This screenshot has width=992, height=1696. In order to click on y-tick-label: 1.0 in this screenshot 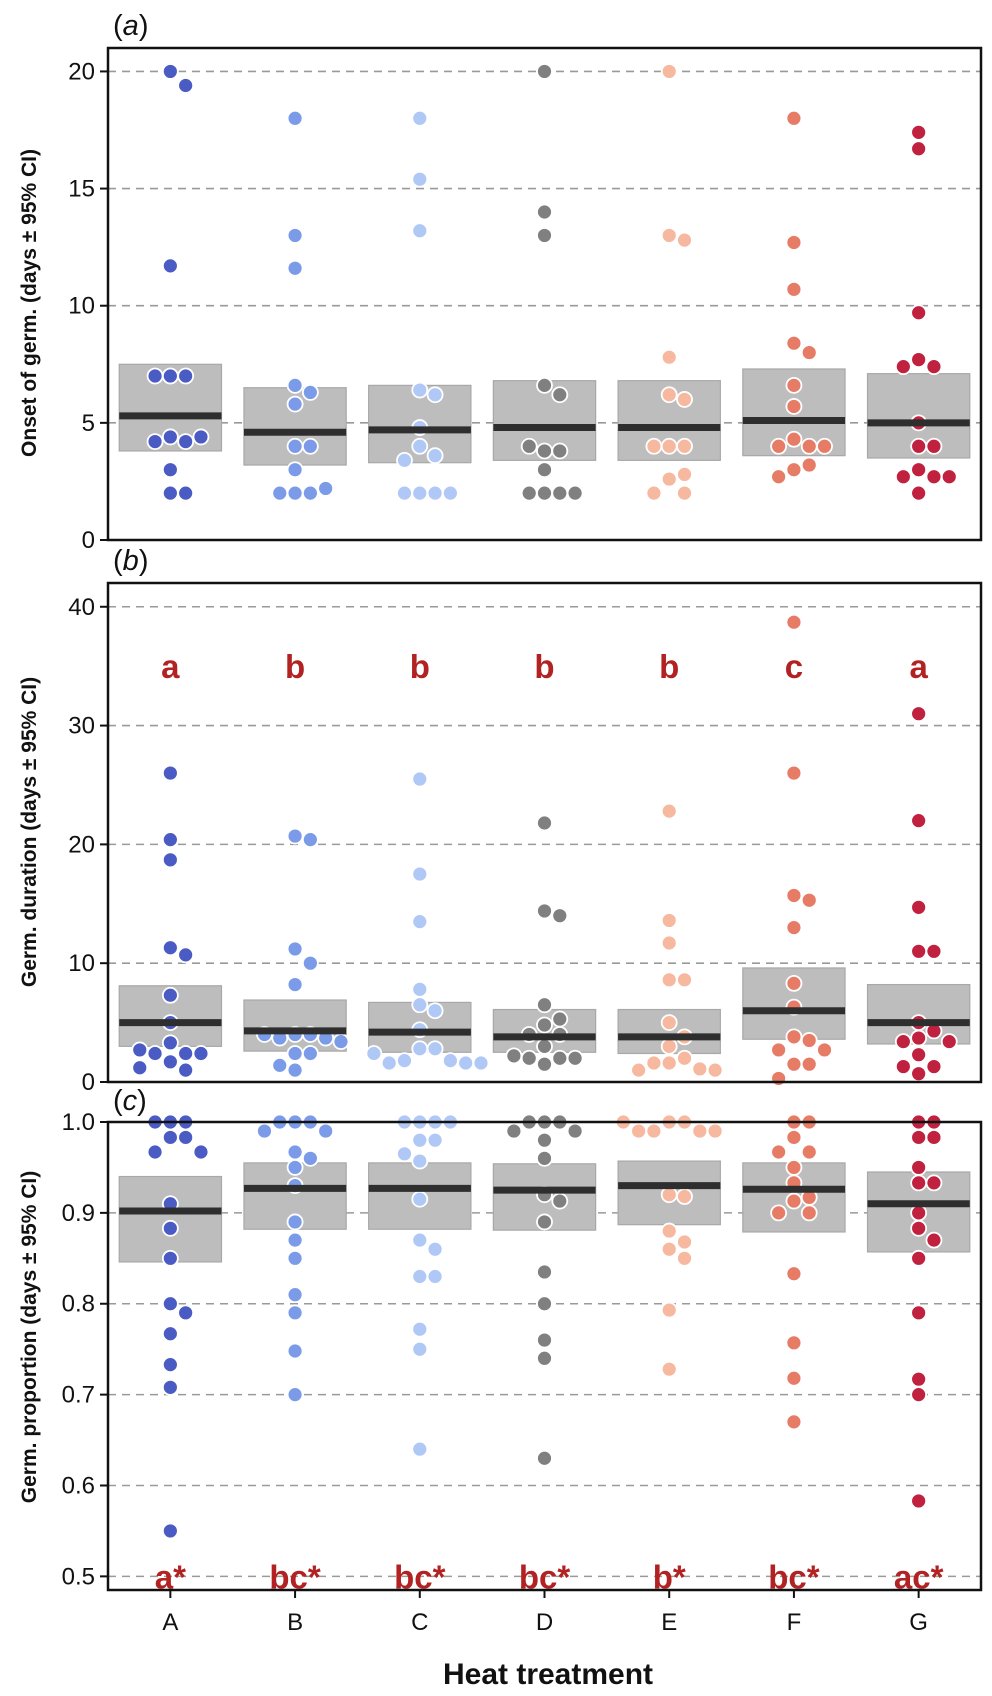, I will do `click(78, 1122)`.